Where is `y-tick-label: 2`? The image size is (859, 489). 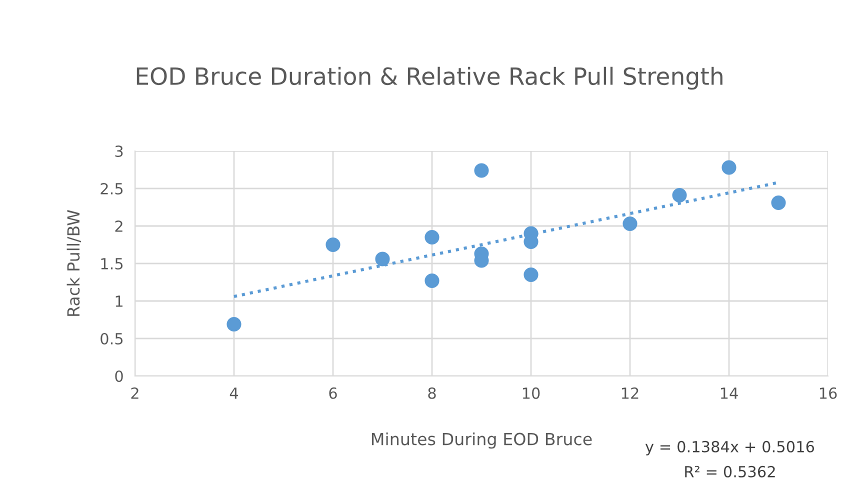
y-tick-label: 2 is located at coordinates (118, 226).